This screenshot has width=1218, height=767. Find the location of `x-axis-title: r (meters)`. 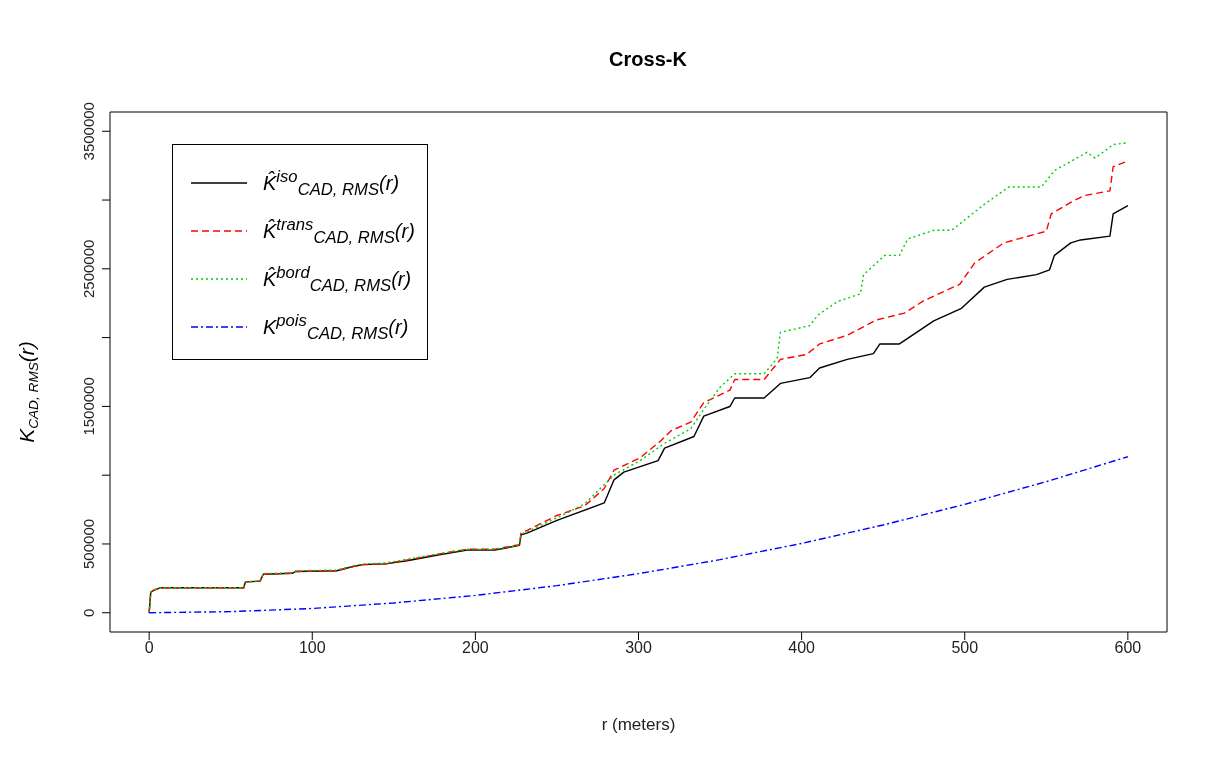

x-axis-title: r (meters) is located at coordinates (638, 724).